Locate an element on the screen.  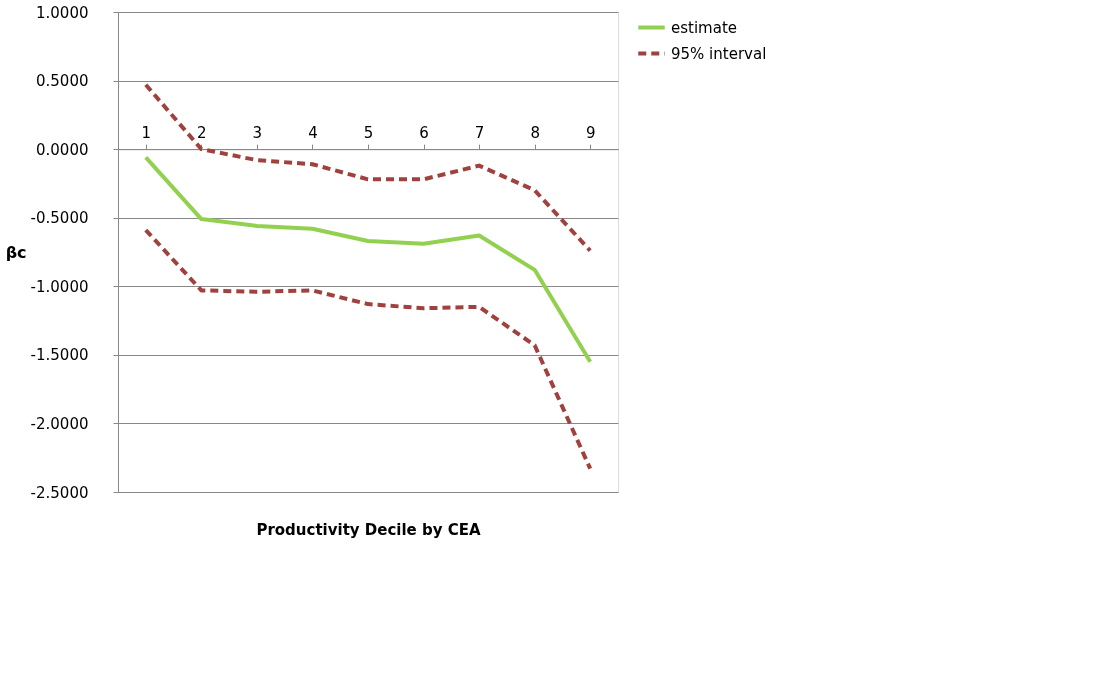
legend-label: estimate is located at coordinates (704, 27).